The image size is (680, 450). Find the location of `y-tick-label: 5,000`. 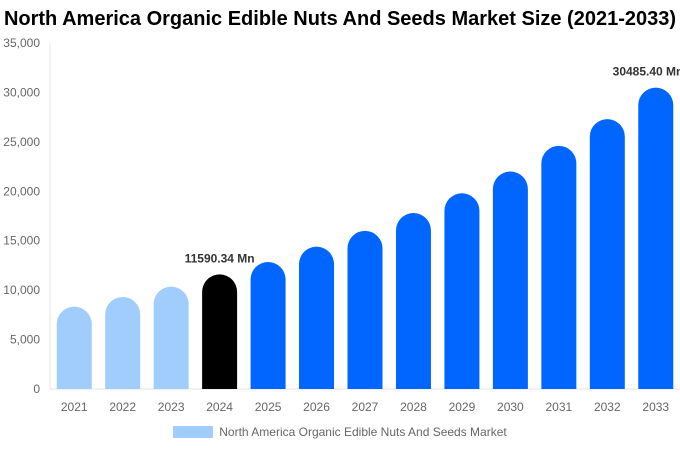

y-tick-label: 5,000 is located at coordinates (25, 340).